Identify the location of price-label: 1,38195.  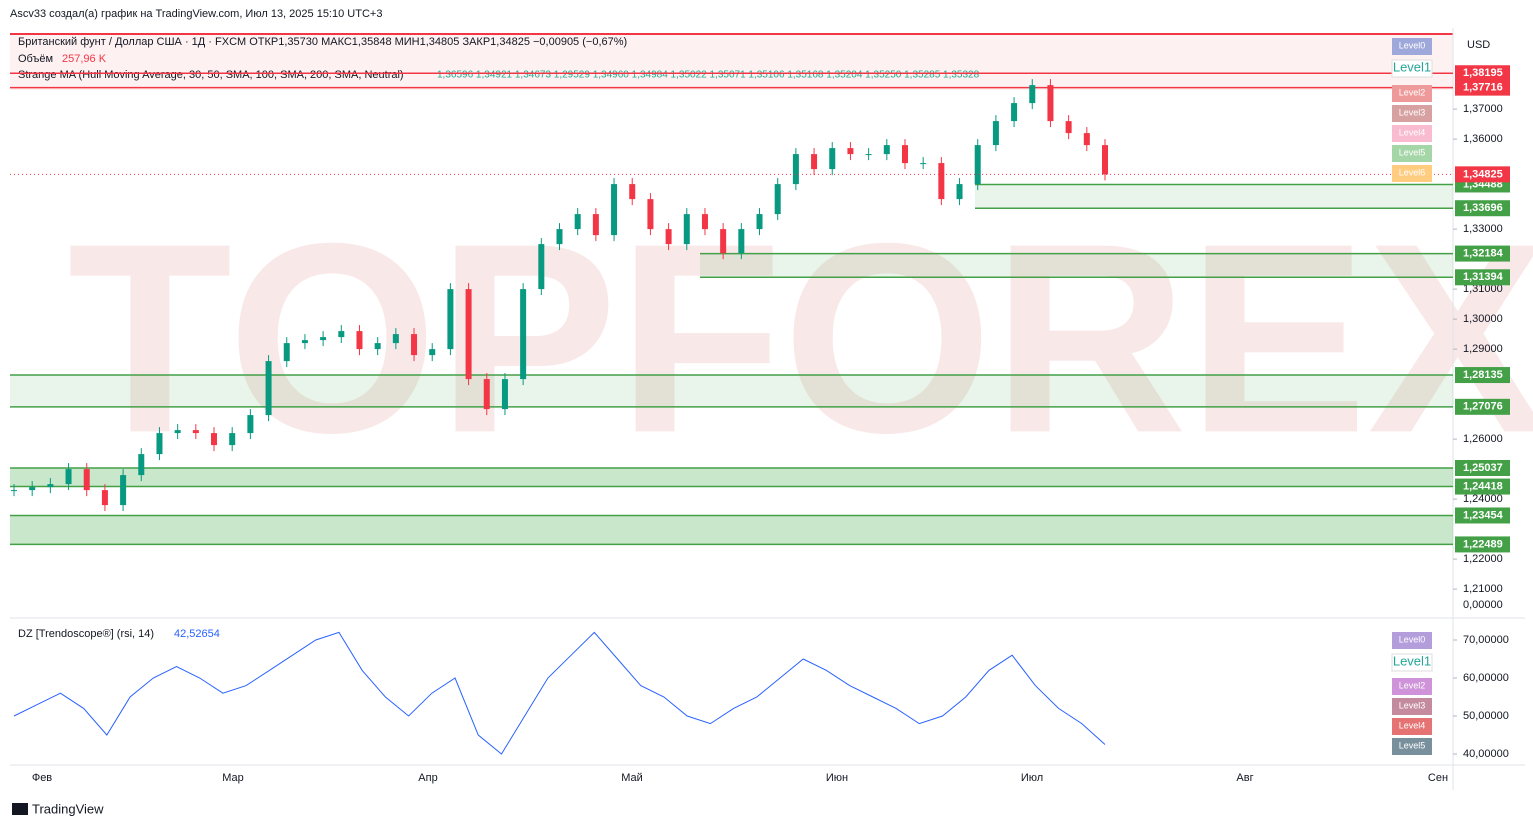
(1483, 73).